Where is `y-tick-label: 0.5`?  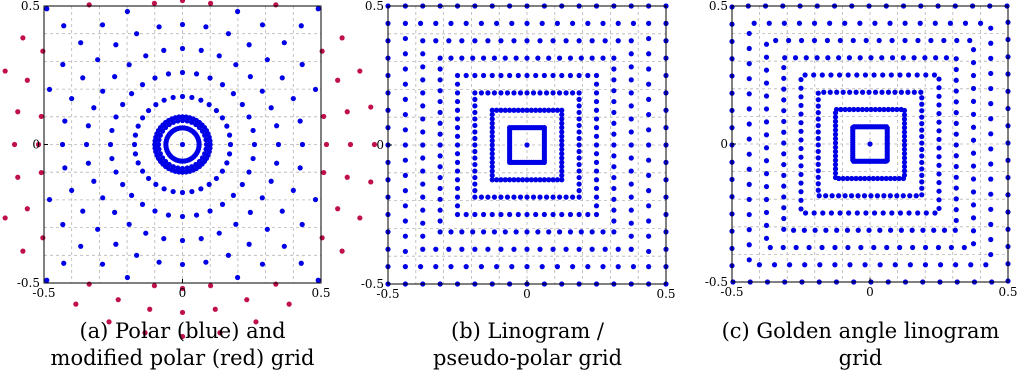 y-tick-label: 0.5 is located at coordinates (374, 6).